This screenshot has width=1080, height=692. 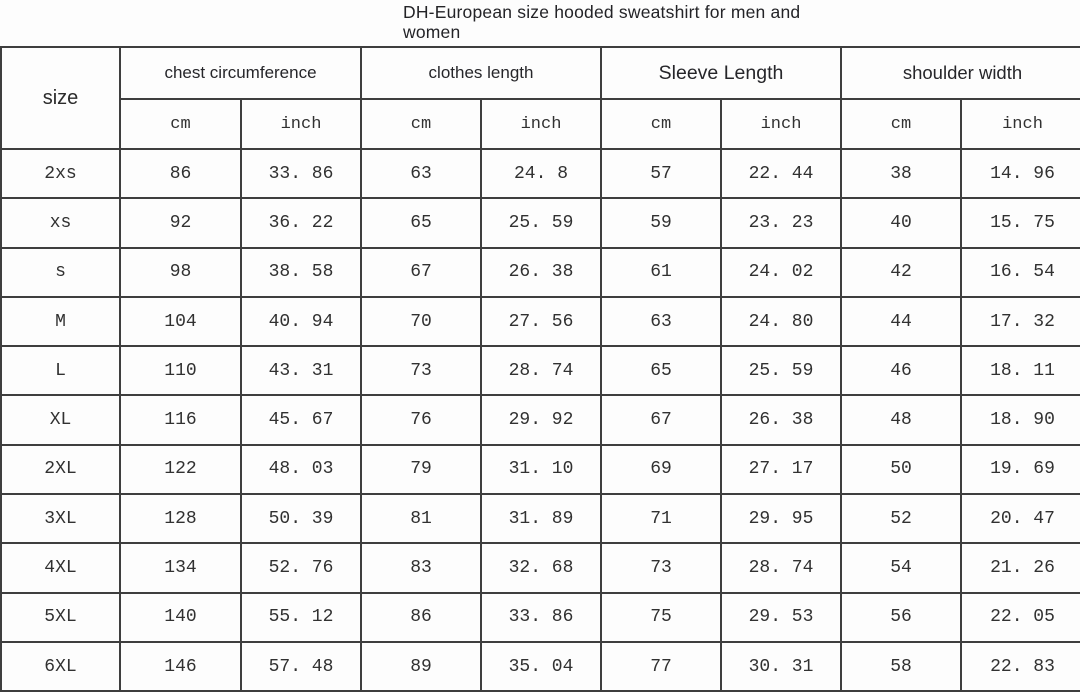 What do you see at coordinates (541, 321) in the screenshot?
I see `value-cell: 27. 56` at bounding box center [541, 321].